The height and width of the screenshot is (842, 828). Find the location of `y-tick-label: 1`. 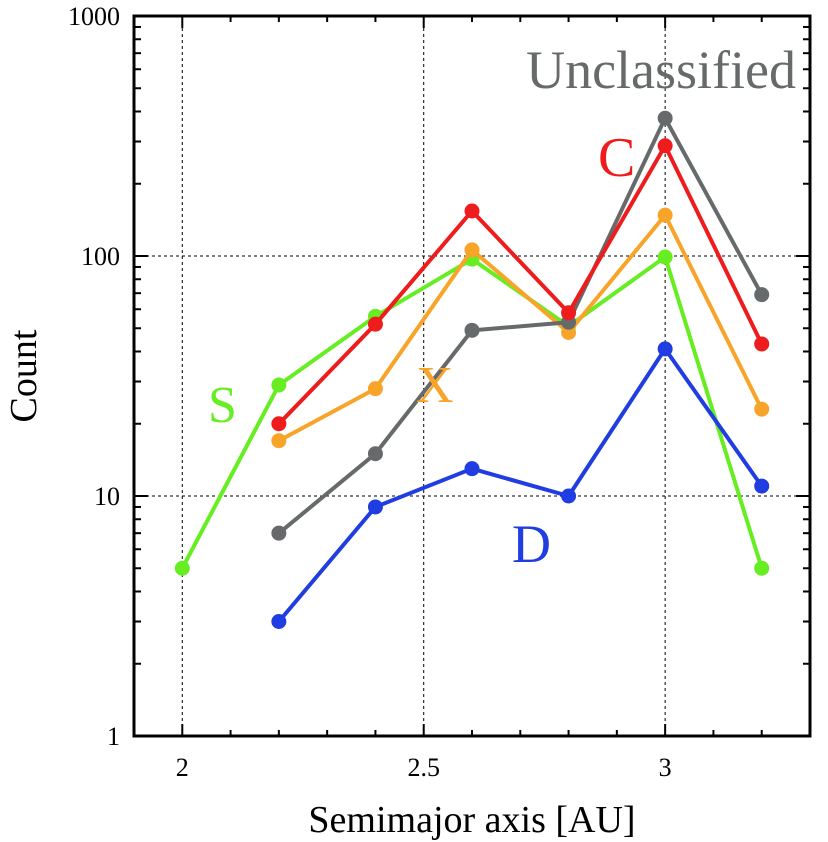

y-tick-label: 1 is located at coordinates (113, 736).